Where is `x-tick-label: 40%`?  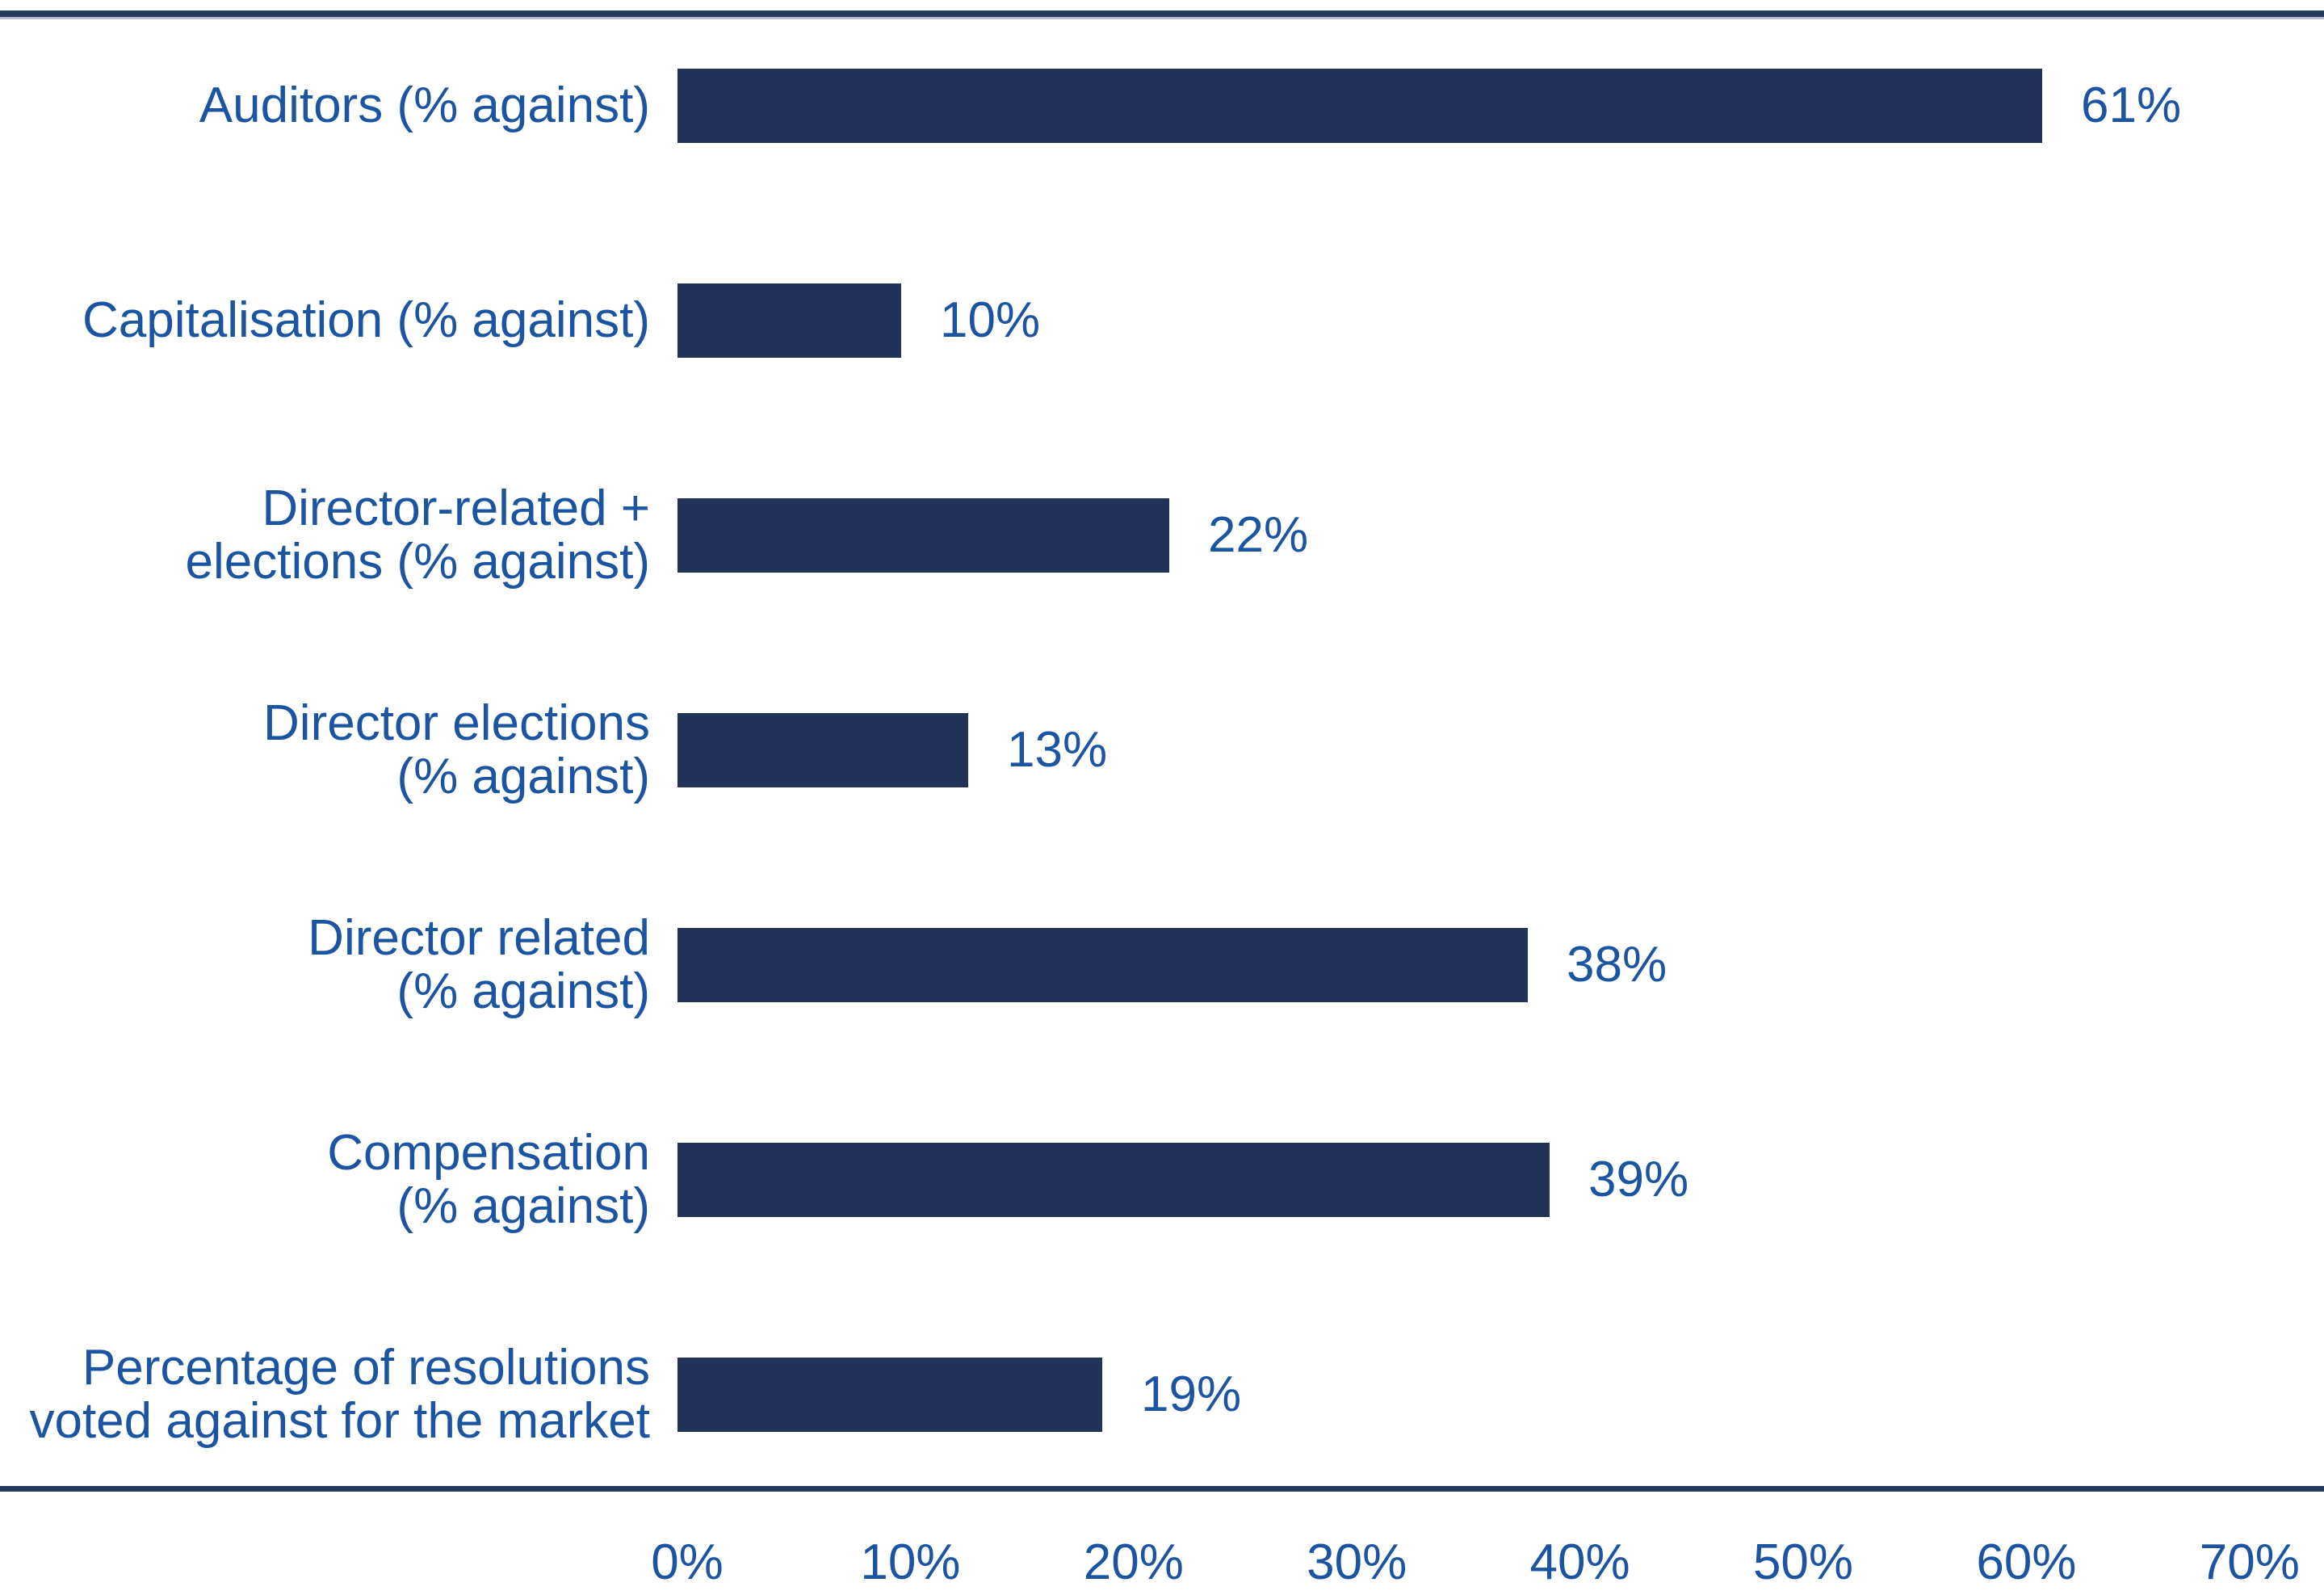 x-tick-label: 40% is located at coordinates (1579, 1562).